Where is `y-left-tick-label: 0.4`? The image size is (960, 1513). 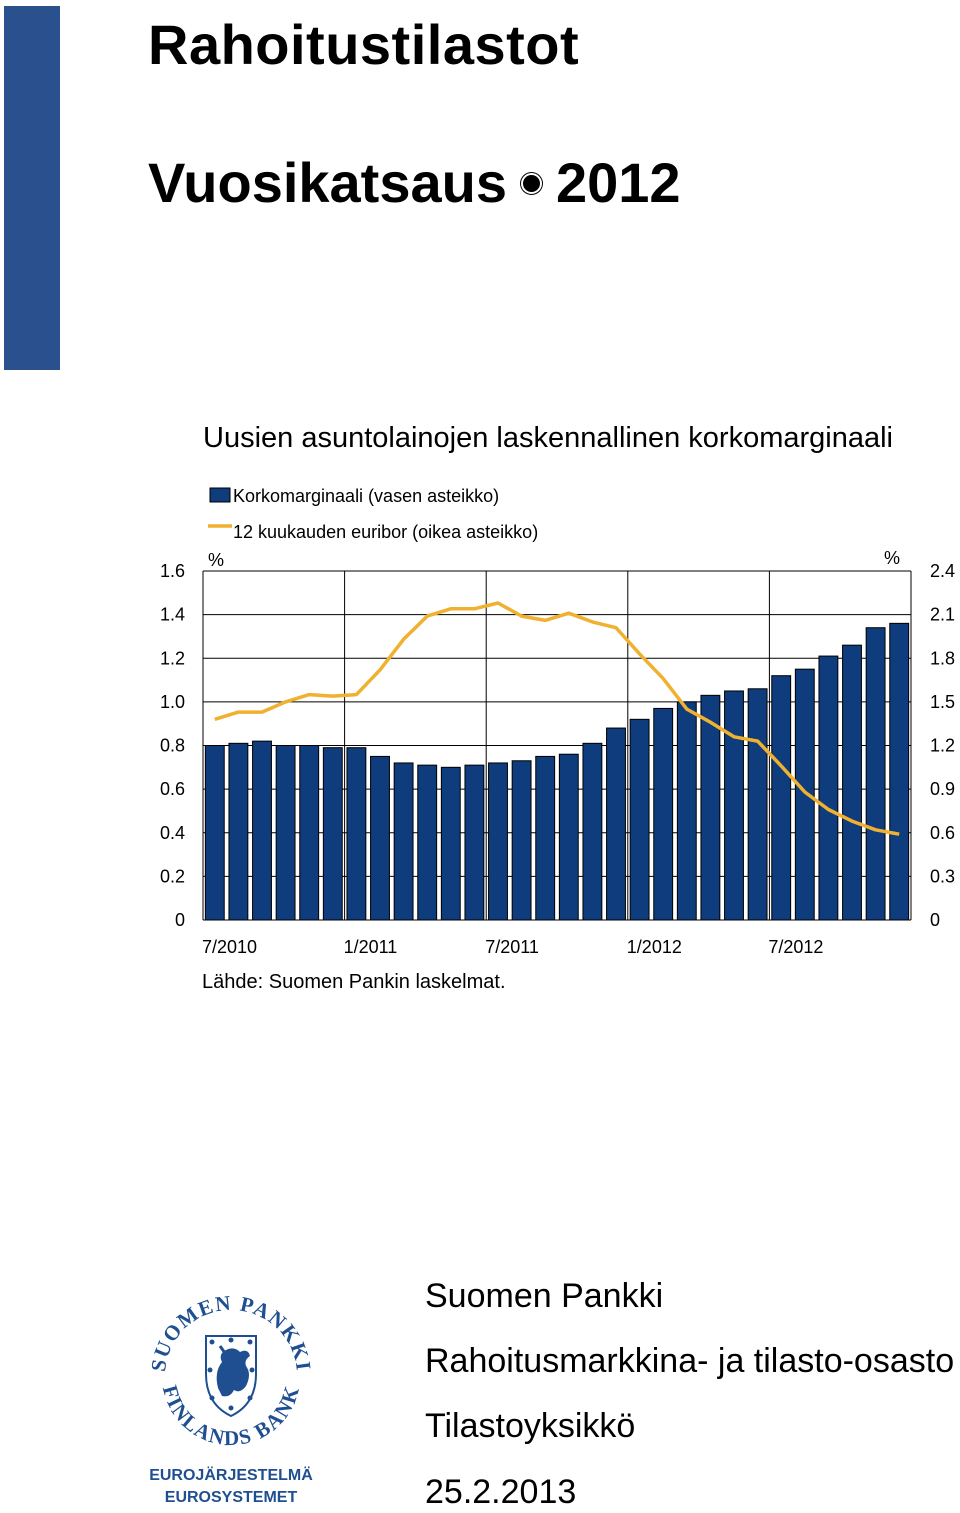
y-left-tick-label: 0.4 is located at coordinates (172, 833).